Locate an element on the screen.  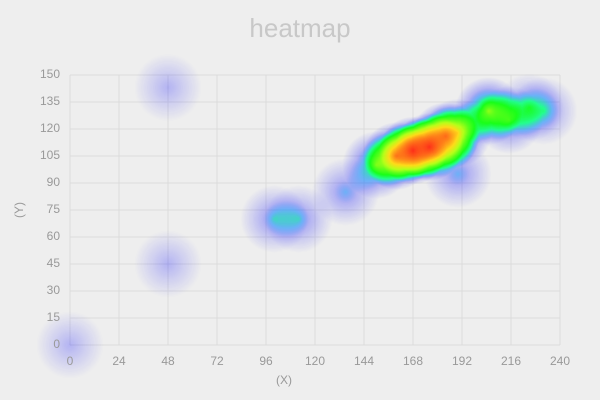
x-tick-label: 144 is located at coordinates (364, 361).